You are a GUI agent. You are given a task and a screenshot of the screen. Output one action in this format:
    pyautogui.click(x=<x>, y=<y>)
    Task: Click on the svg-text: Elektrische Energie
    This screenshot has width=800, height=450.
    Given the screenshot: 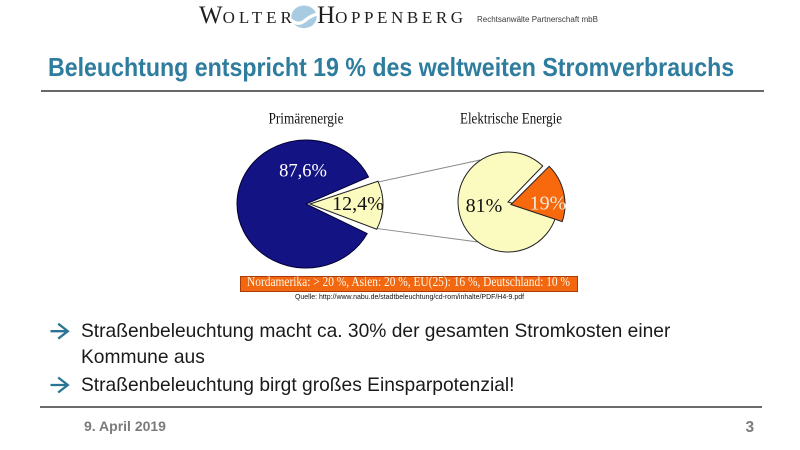 What is the action you would take?
    pyautogui.click(x=511, y=119)
    